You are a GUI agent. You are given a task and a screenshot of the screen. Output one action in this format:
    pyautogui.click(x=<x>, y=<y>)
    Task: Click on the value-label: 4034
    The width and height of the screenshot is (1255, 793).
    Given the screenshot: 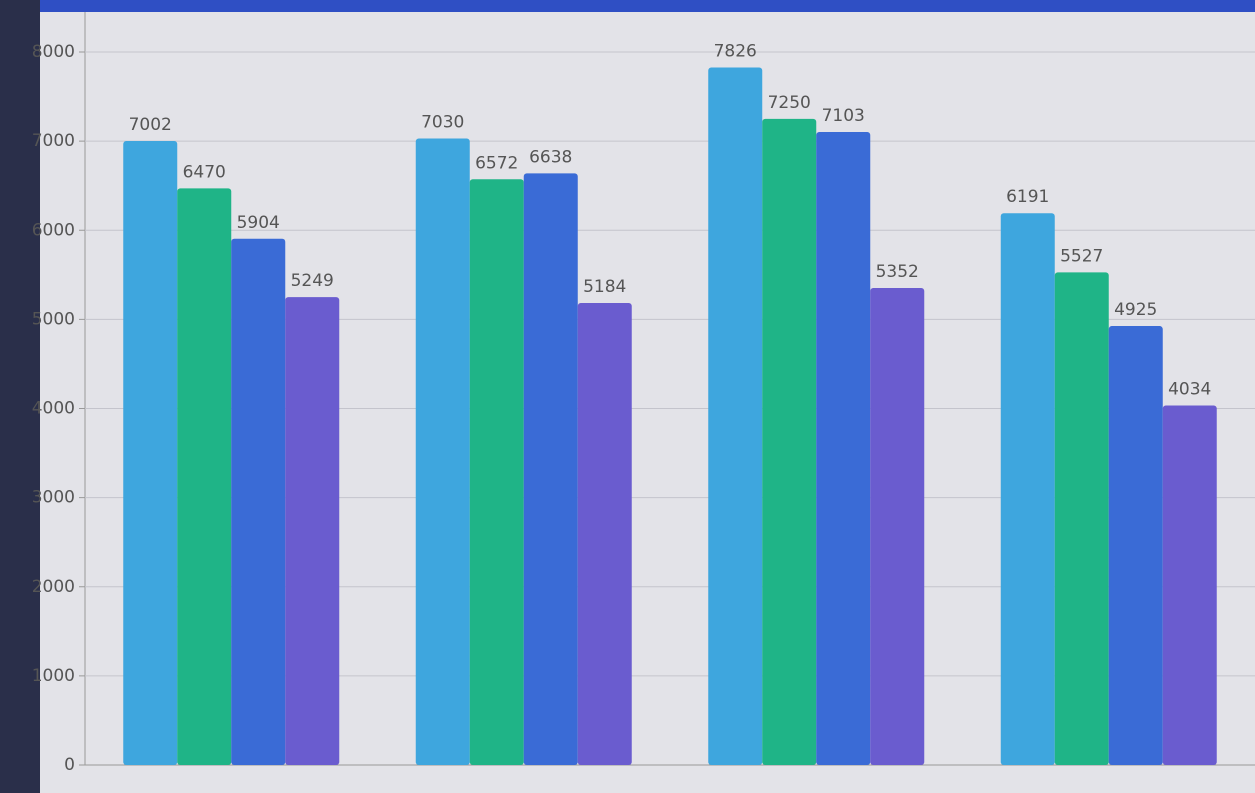 What is the action you would take?
    pyautogui.click(x=1189, y=389)
    